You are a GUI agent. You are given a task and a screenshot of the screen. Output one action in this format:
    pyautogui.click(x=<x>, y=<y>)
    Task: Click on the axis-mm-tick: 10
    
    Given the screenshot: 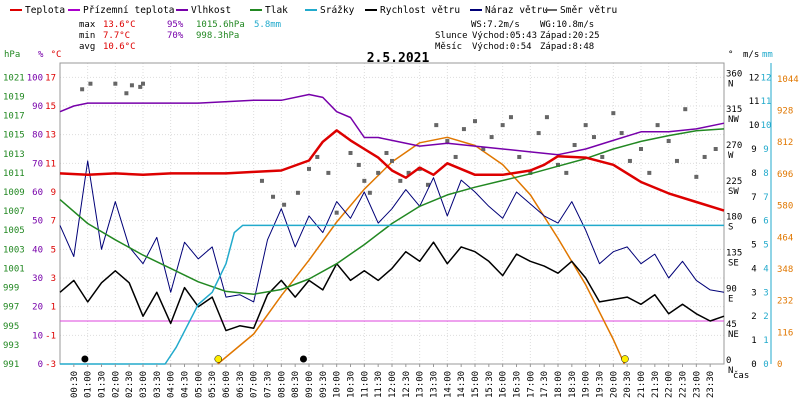 What is the action you would take?
    pyautogui.click(x=766, y=126)
    